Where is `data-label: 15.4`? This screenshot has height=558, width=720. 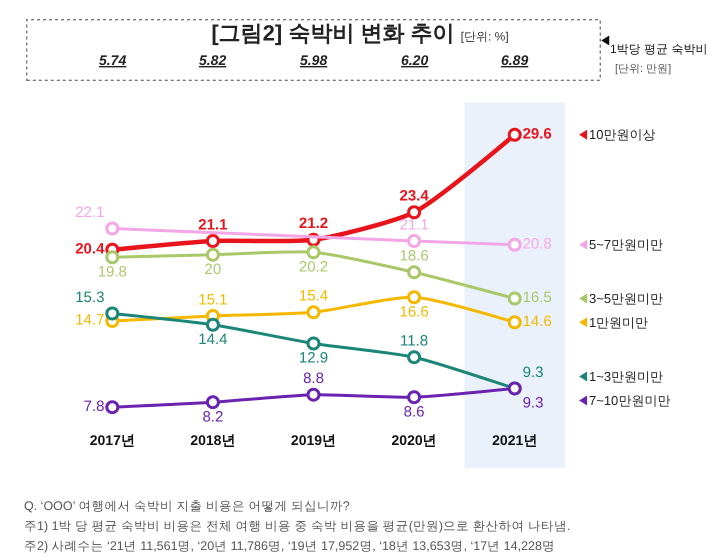 data-label: 15.4 is located at coordinates (313, 296).